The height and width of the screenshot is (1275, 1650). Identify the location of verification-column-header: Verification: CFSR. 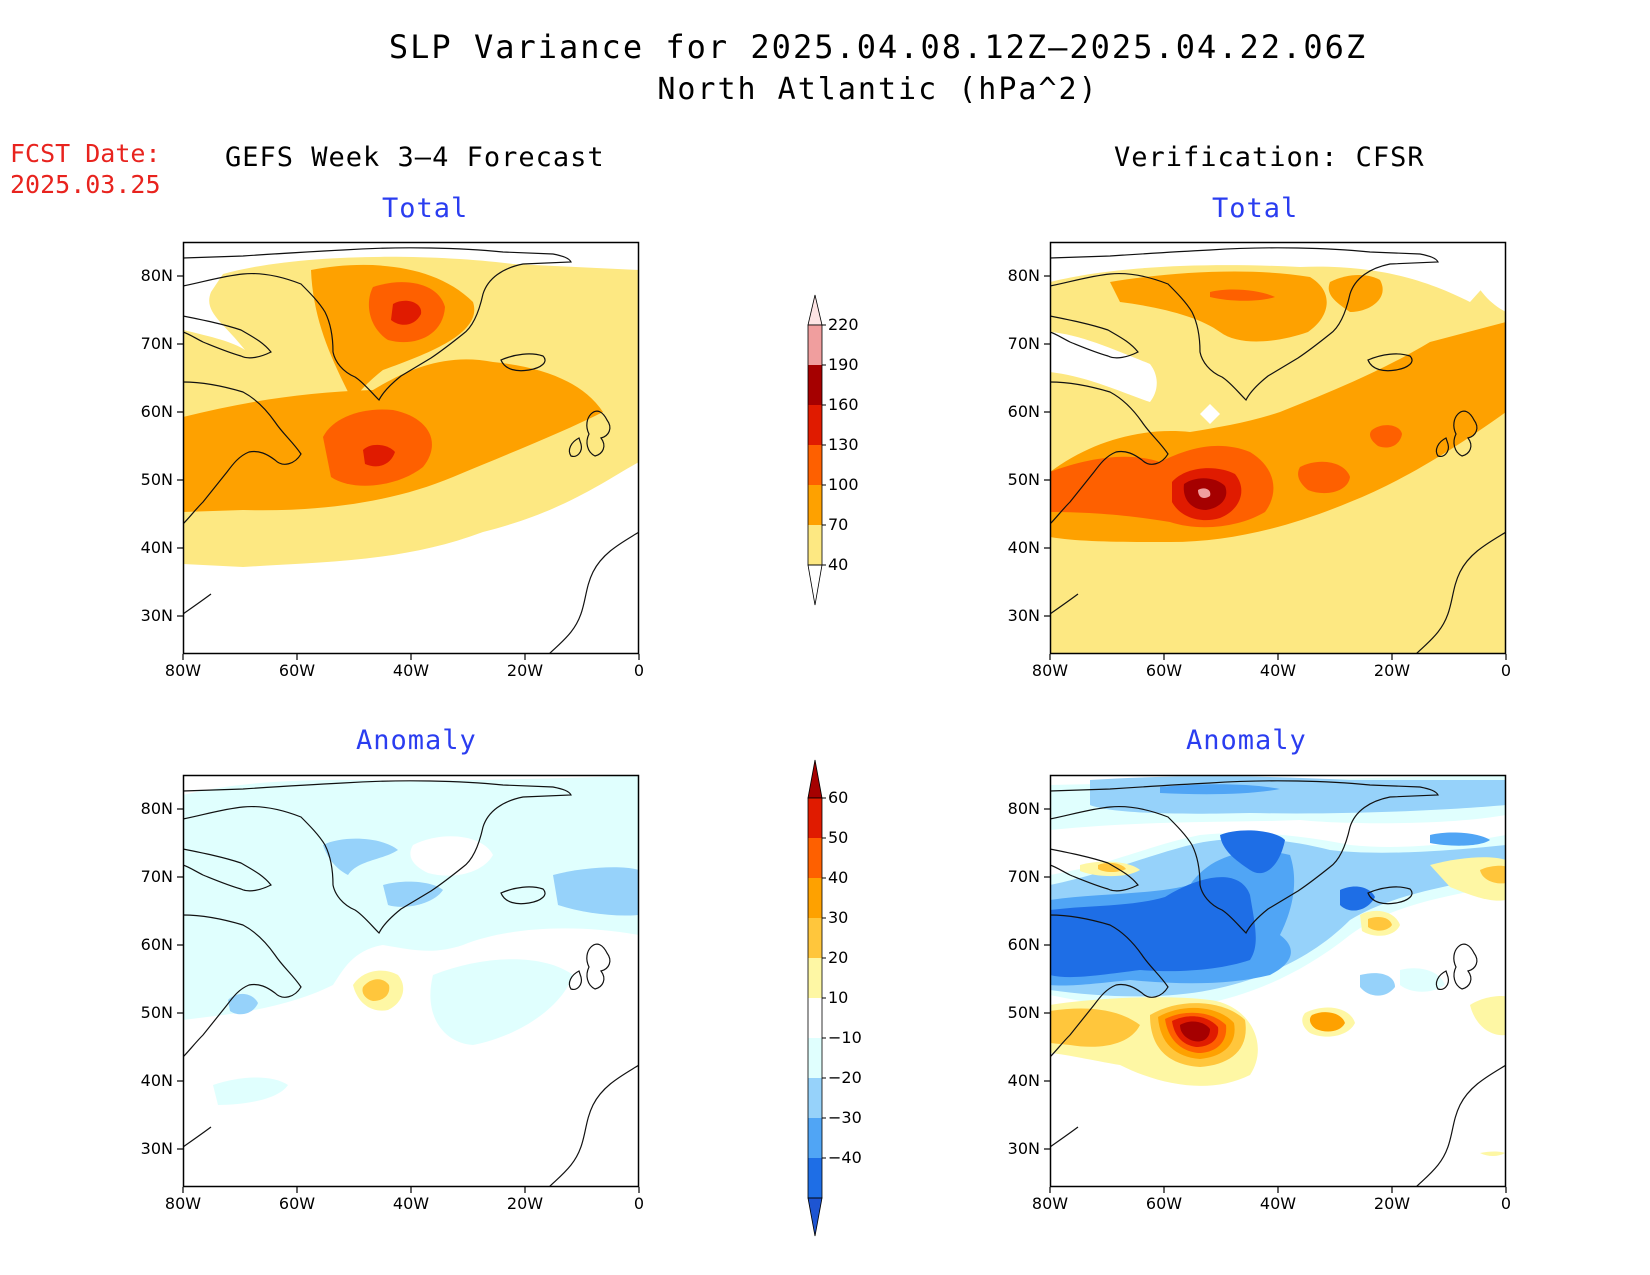
(1269, 157).